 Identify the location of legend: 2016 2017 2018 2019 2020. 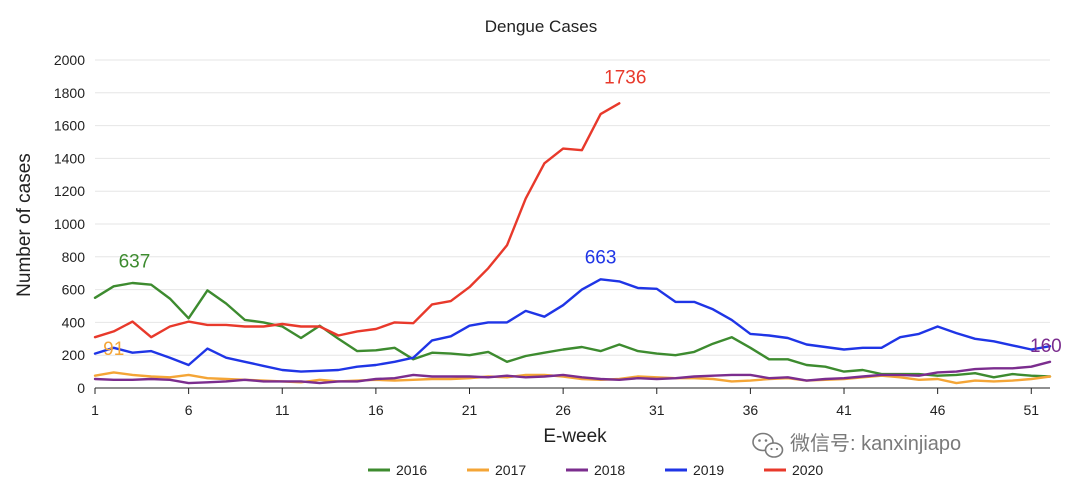
(595, 470).